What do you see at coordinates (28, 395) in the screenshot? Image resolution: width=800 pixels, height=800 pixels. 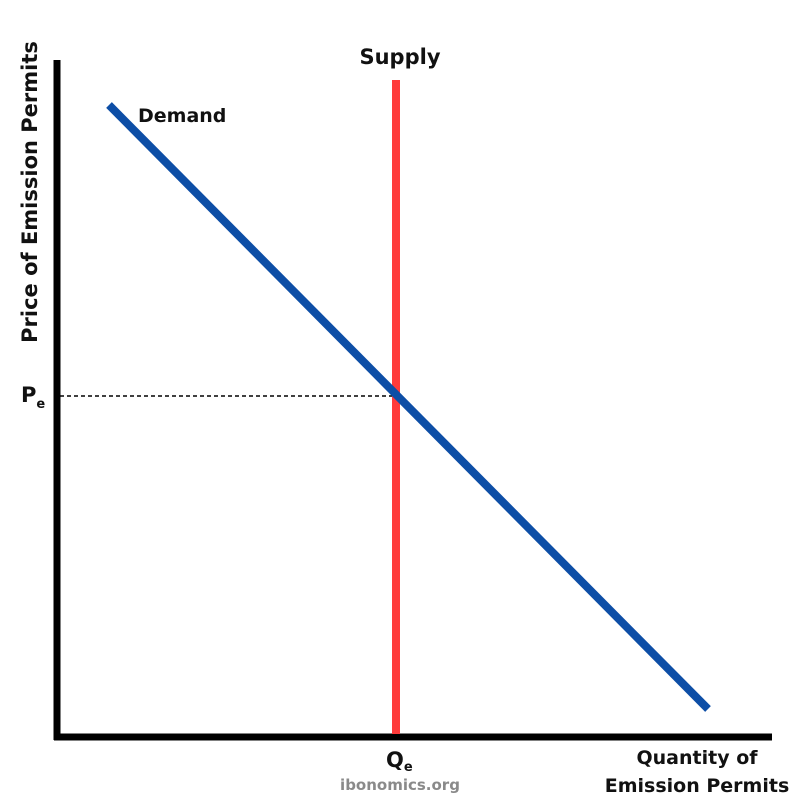 I see `price-letter: P` at bounding box center [28, 395].